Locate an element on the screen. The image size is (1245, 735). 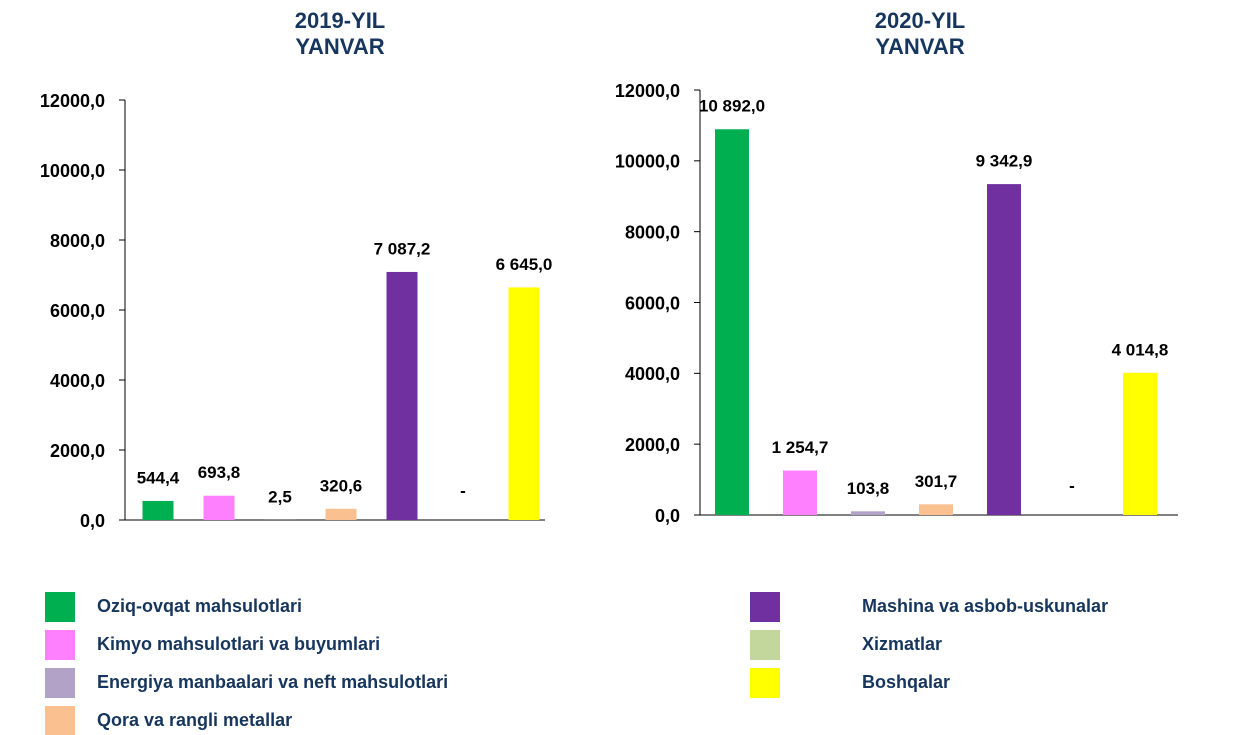
legend-label: Qora va rangli metallar is located at coordinates (194, 720).